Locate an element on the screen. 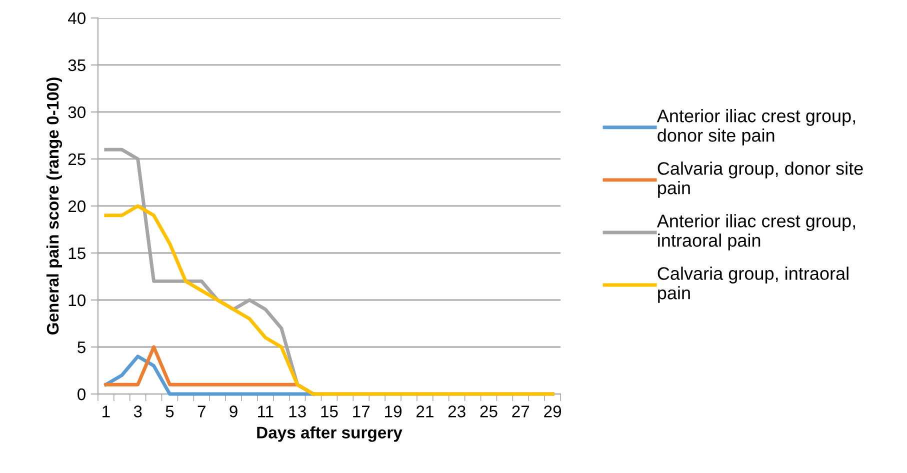 This screenshot has height=473, width=907. x-tick-label: 15 is located at coordinates (329, 412).